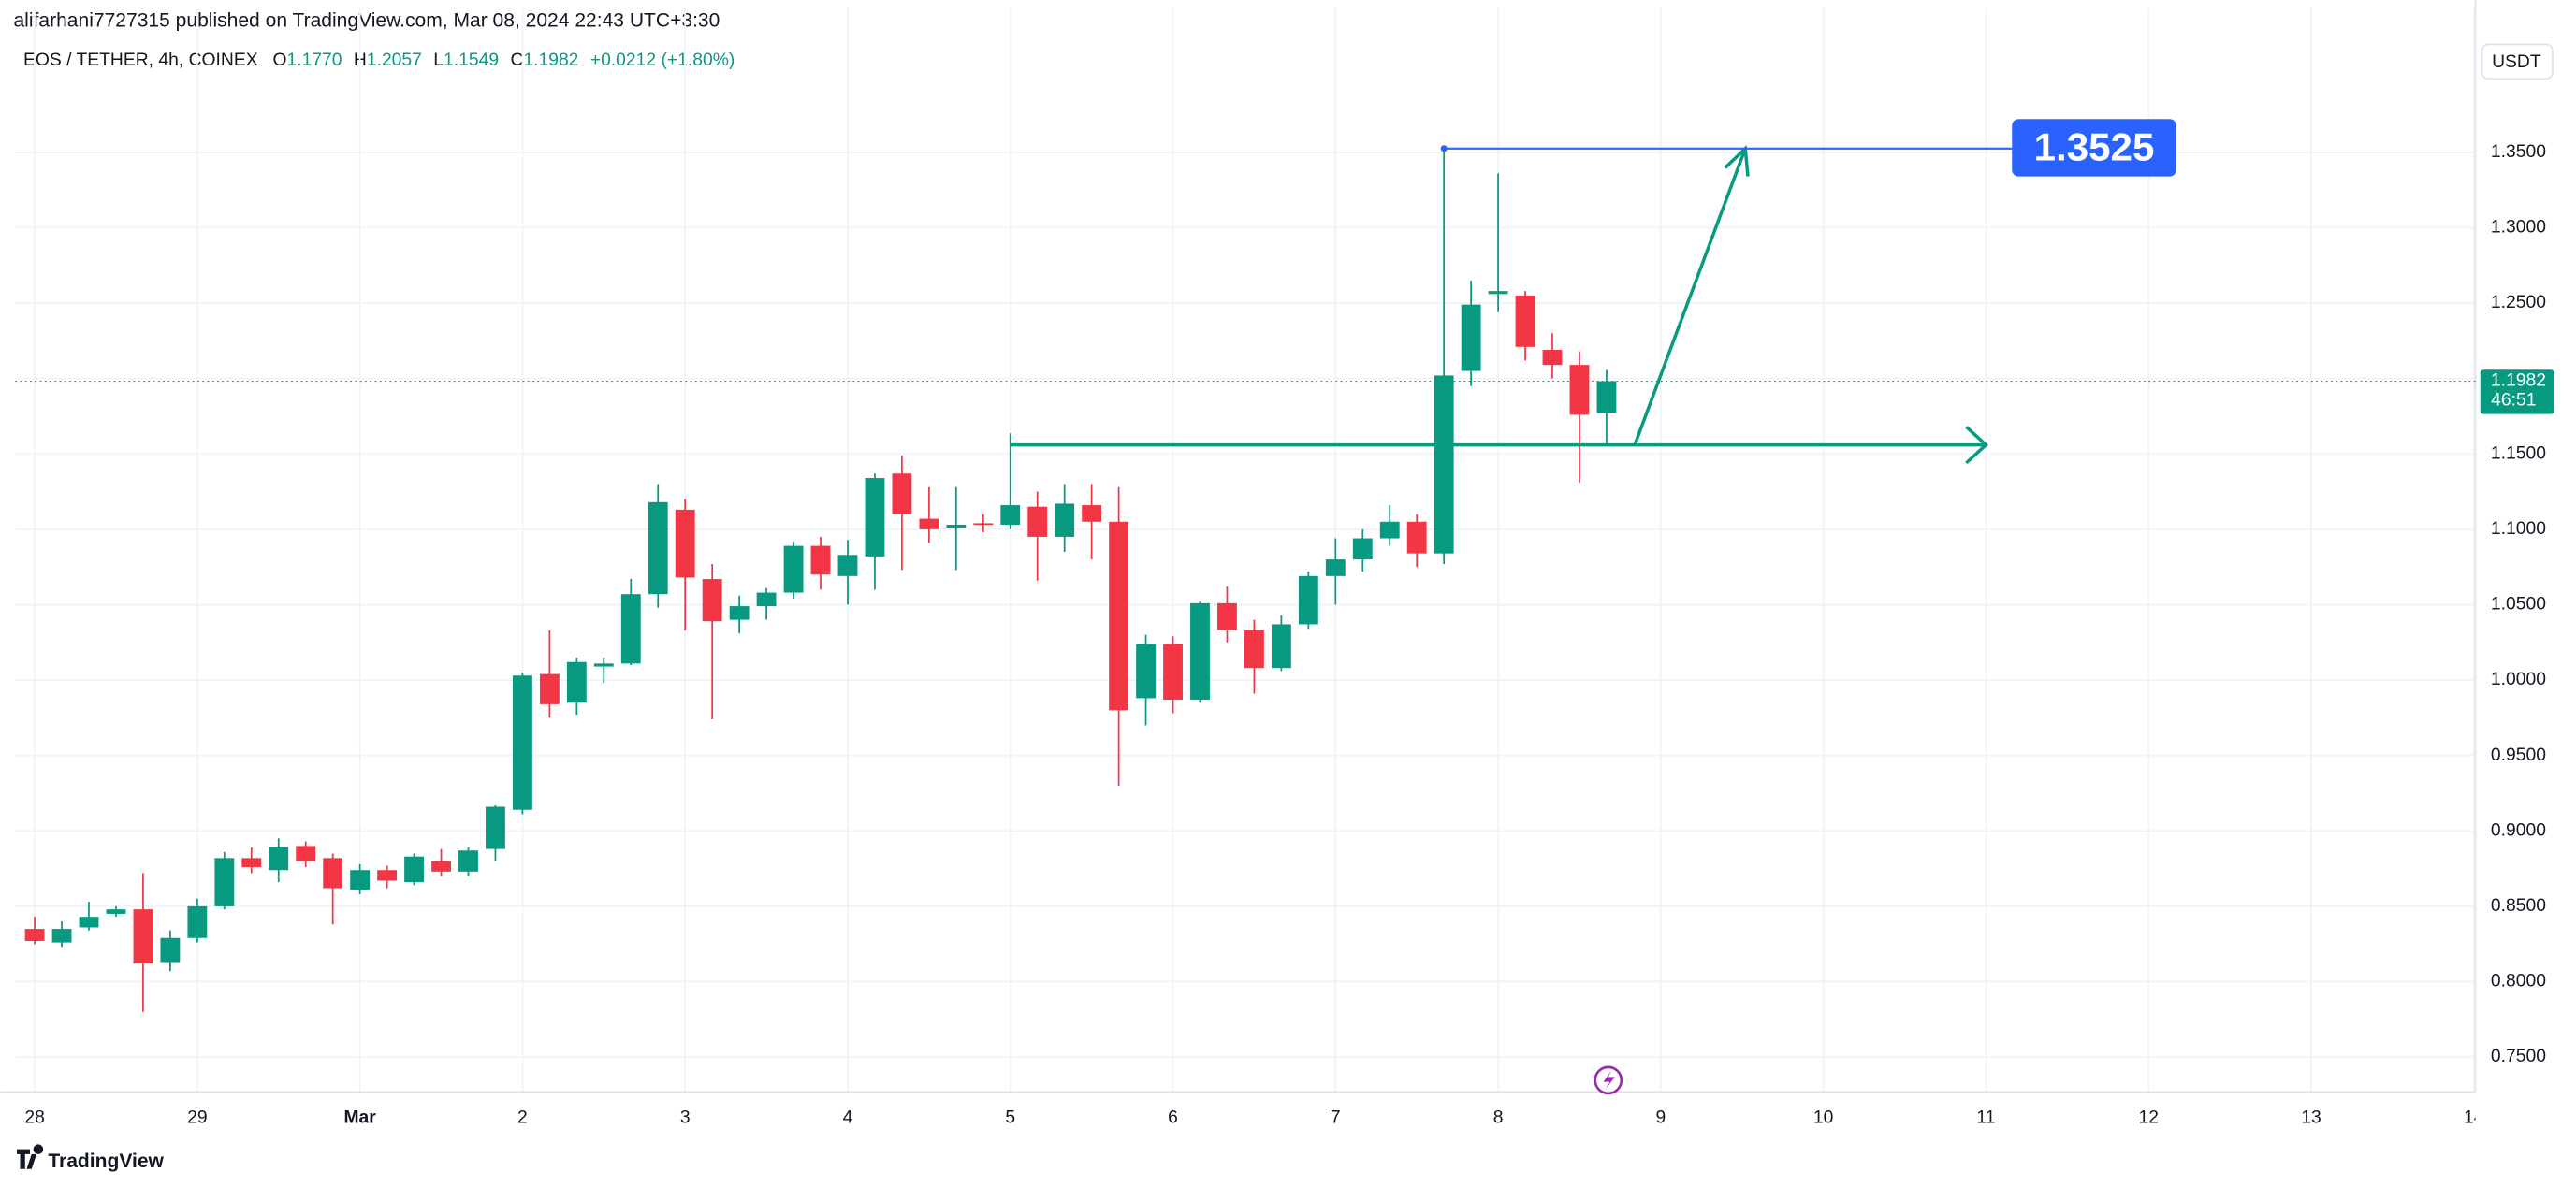  I want to click on x-tick-label: 3, so click(685, 1117).